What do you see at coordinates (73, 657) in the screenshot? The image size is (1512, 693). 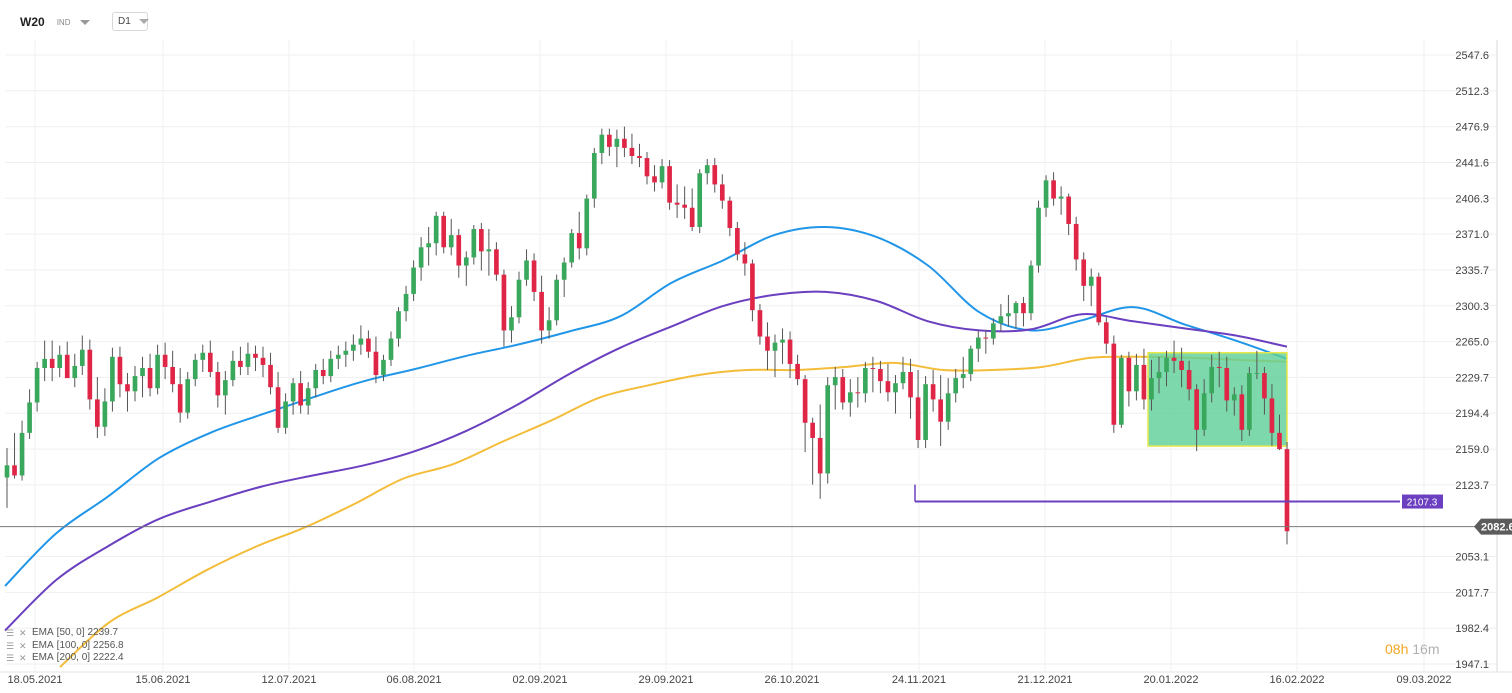 I see `indicator-params: [200, 0]` at bounding box center [73, 657].